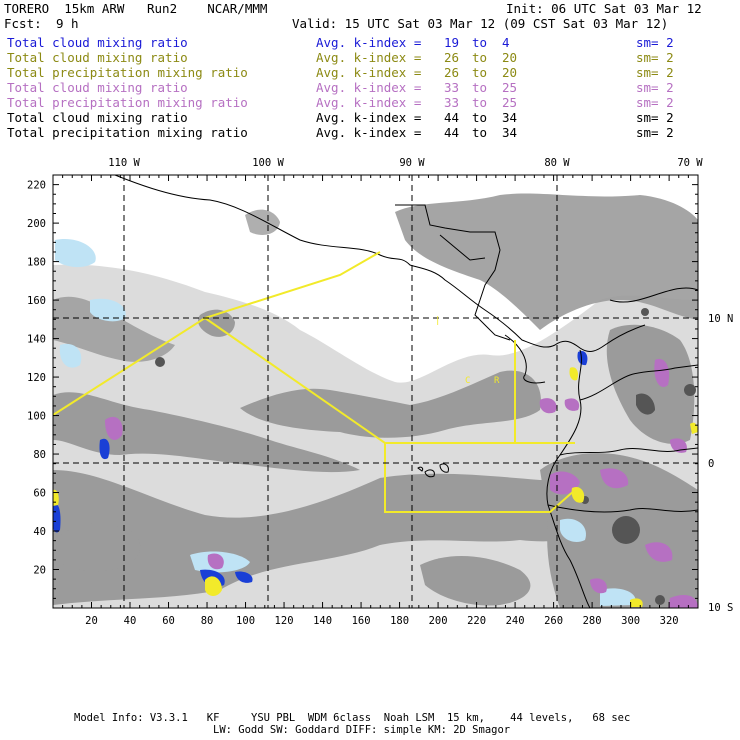 The image size is (740, 740). Describe the element at coordinates (39, 494) in the screenshot. I see `y-tick-label: 60` at that location.